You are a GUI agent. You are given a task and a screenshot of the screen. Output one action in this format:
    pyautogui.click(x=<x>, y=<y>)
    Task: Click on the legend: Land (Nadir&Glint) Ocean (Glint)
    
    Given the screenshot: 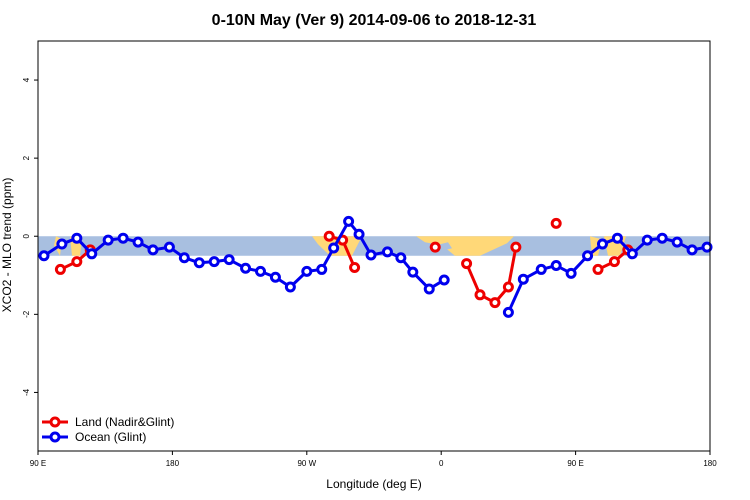 What is the action you would take?
    pyautogui.click(x=108, y=429)
    